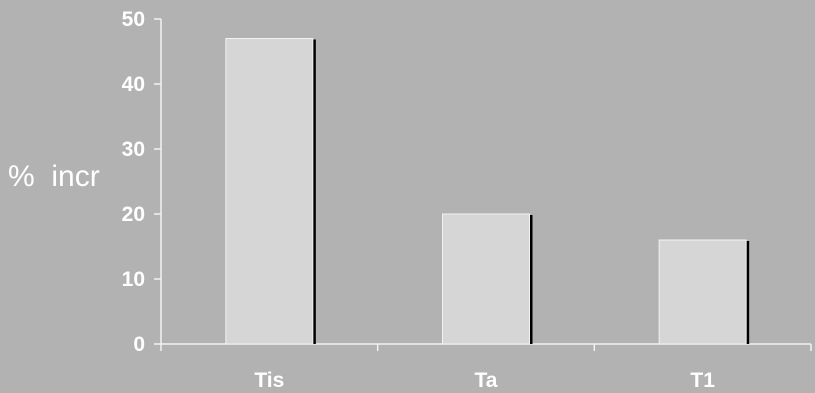  I want to click on y-tick-label: 0, so click(139, 344).